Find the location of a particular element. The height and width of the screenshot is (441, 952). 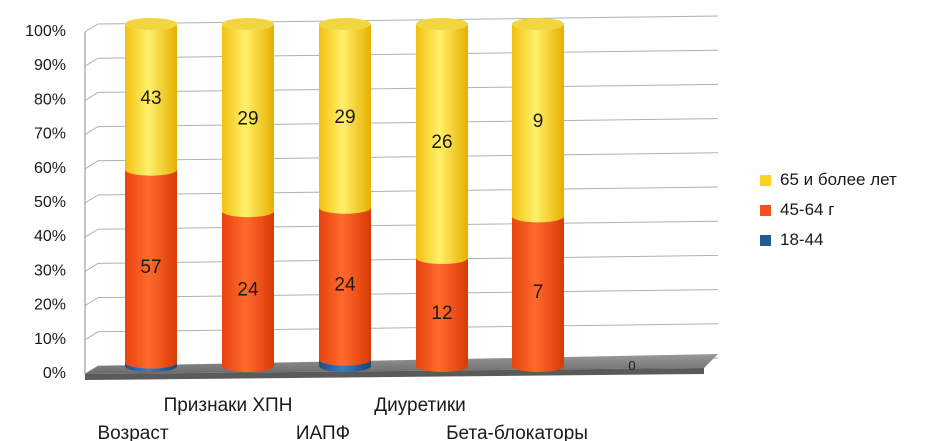

legend: 65 и более лет 45-64 г 18-44 is located at coordinates (828, 210).